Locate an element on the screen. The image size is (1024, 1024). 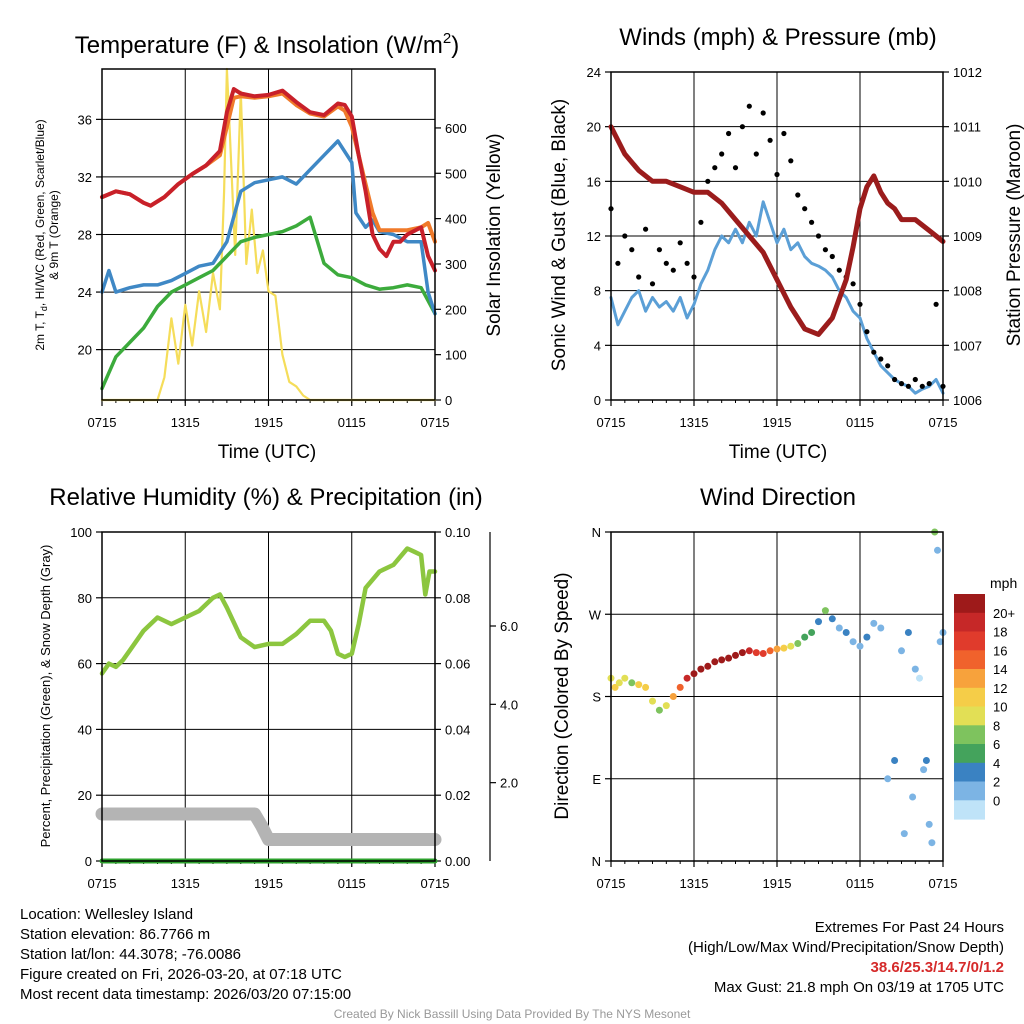
wind-ytick-label-0: 0 is located at coordinates (597, 400).